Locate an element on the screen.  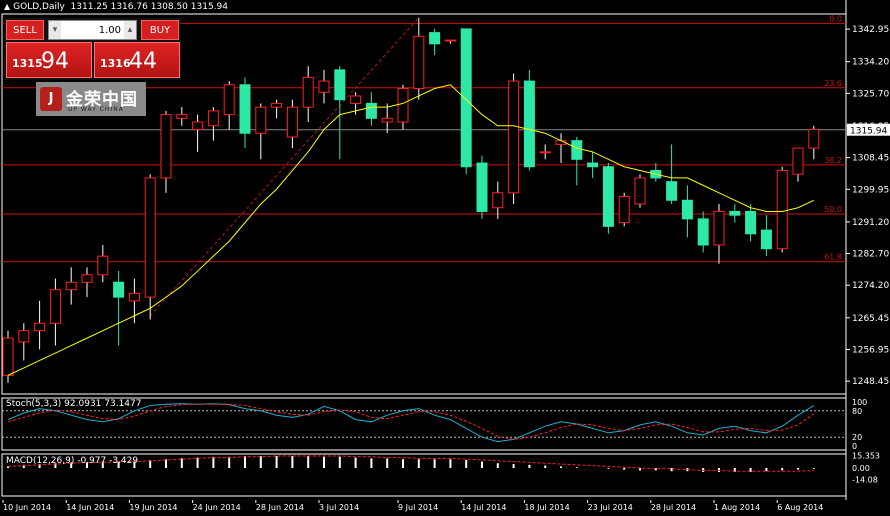
price-axis-label: 1248.45 is located at coordinates (870, 382).